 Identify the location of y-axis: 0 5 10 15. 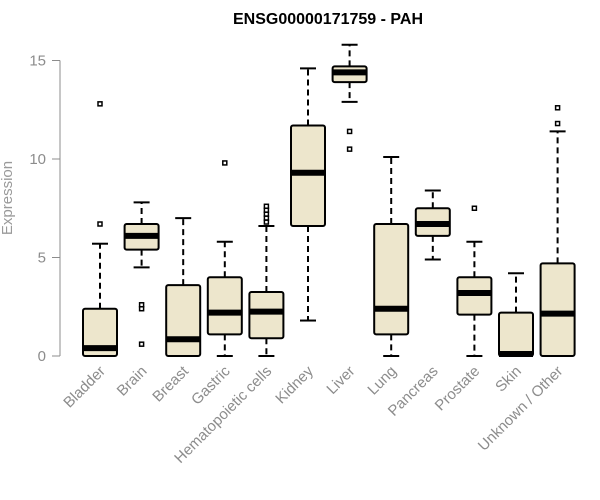
(45, 209).